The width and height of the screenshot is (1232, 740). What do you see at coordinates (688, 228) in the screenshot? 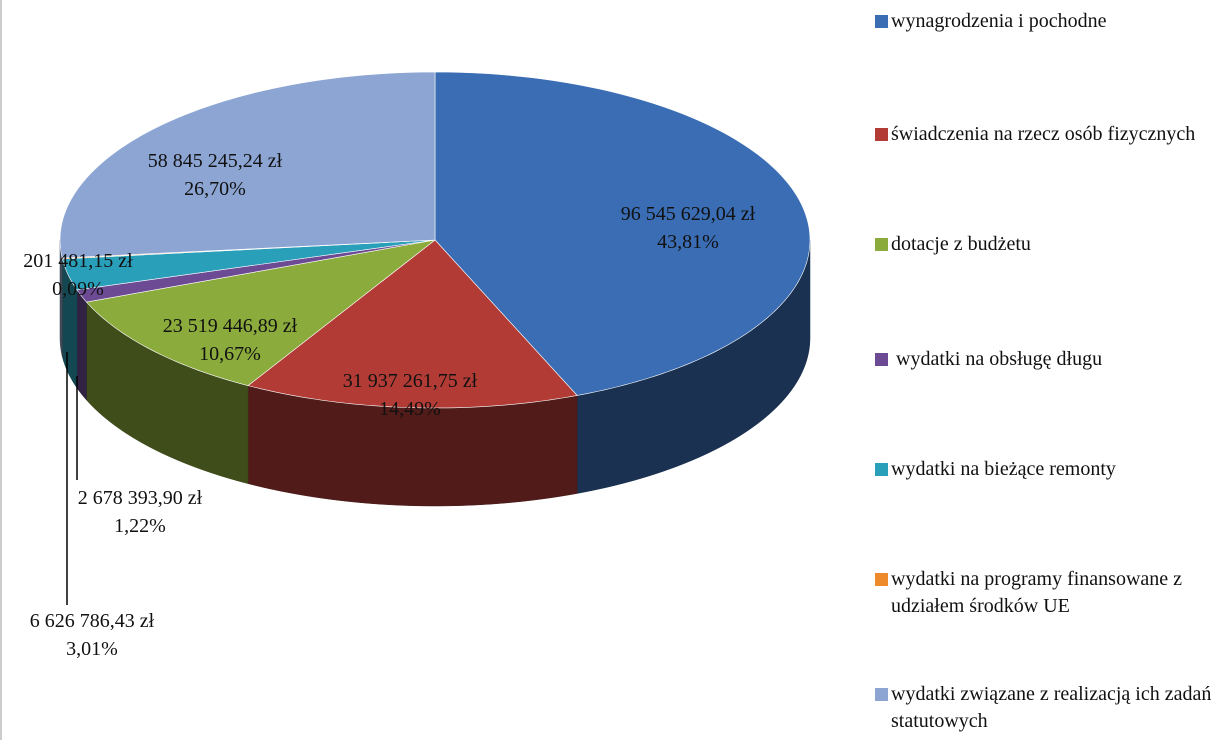
I see `data-label: 96 545 629,04 zł 43,81%` at bounding box center [688, 228].